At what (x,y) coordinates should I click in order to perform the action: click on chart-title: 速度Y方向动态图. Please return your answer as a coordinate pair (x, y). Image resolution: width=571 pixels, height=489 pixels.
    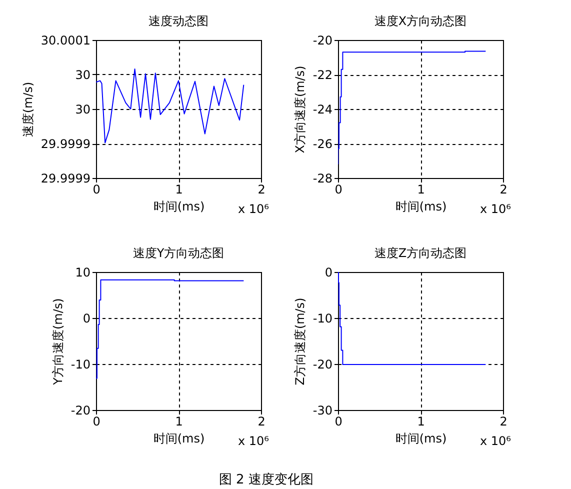
    Looking at the image, I should click on (178, 253).